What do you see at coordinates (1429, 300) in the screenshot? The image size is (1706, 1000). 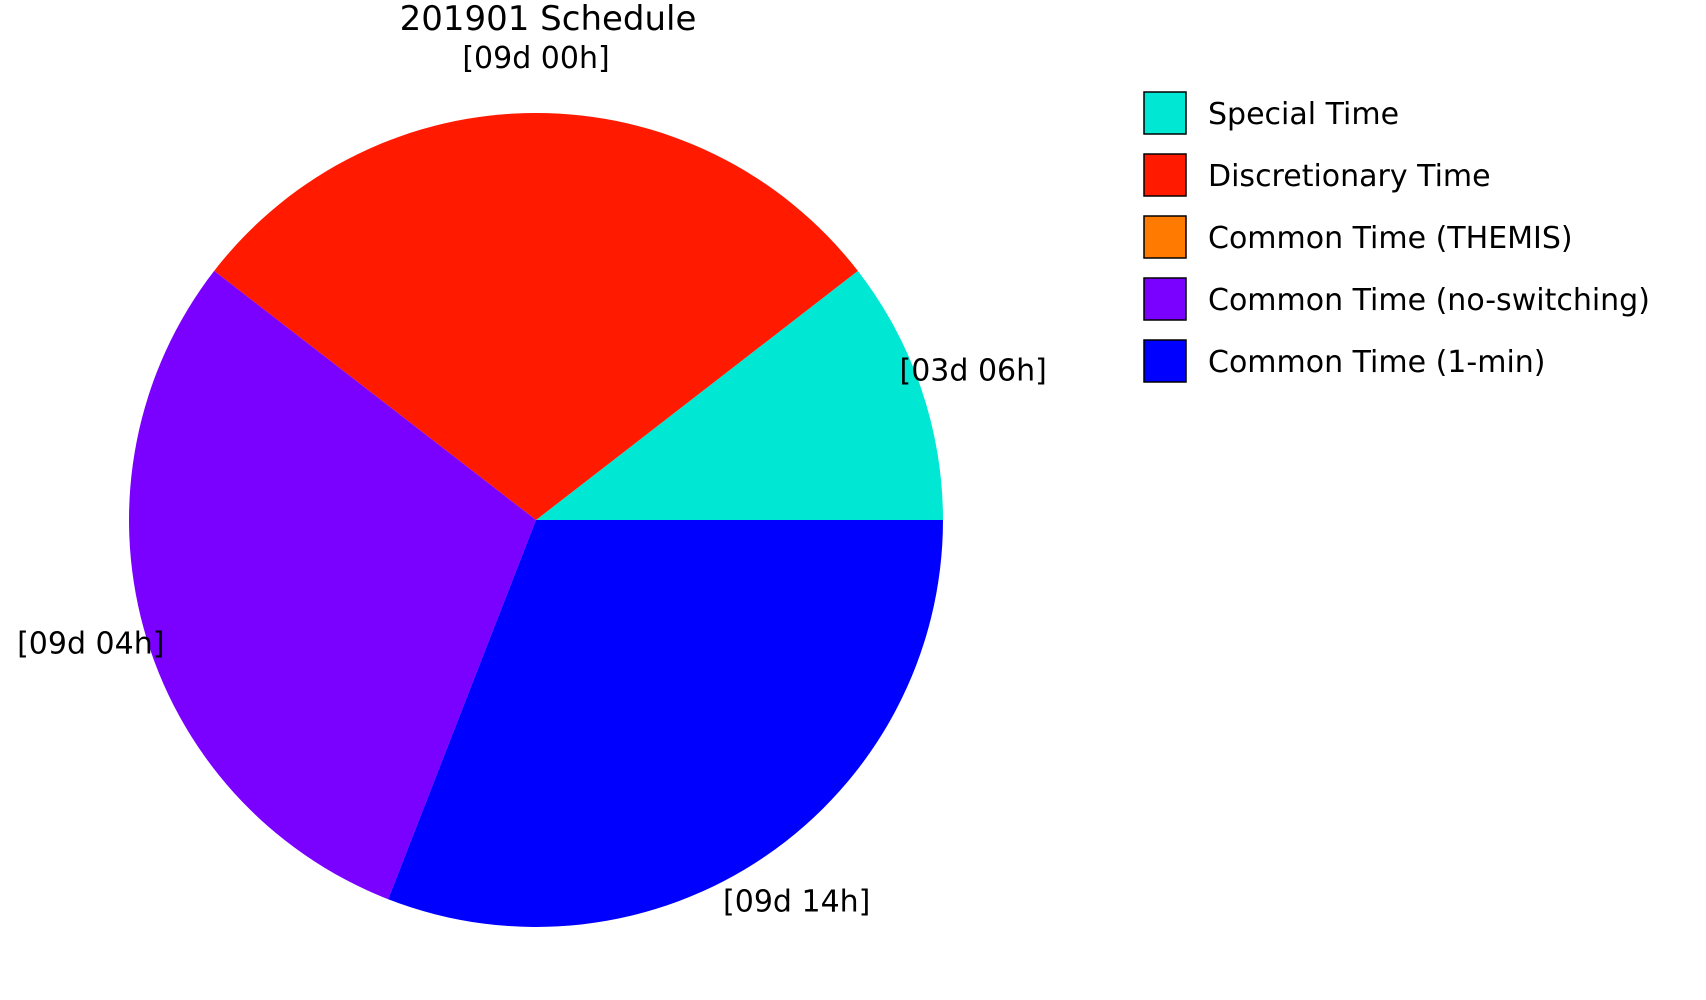 I see `legend-label: Common Time (no-switching)` at bounding box center [1429, 300].